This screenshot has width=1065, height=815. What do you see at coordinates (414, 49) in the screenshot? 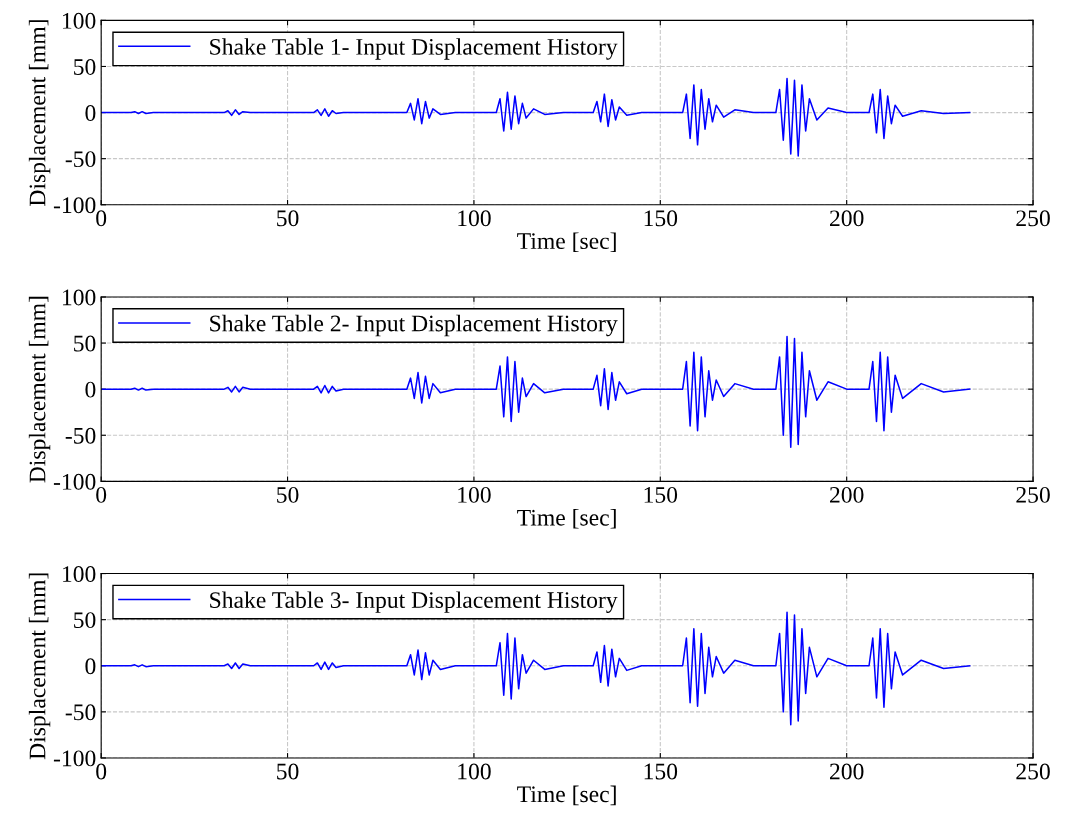
I see `legend-label: Shake Table 1- Input Displacement History` at bounding box center [414, 49].